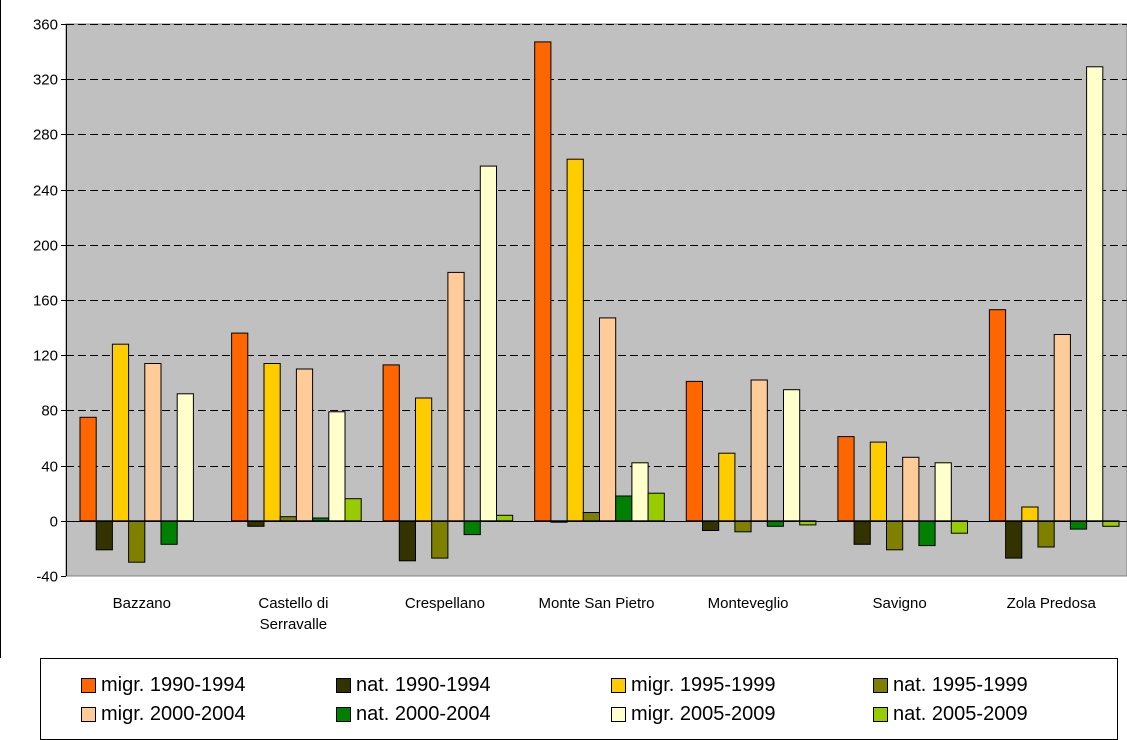 This screenshot has height=740, width=1127. I want to click on y-tick-label: 320, so click(45, 80).